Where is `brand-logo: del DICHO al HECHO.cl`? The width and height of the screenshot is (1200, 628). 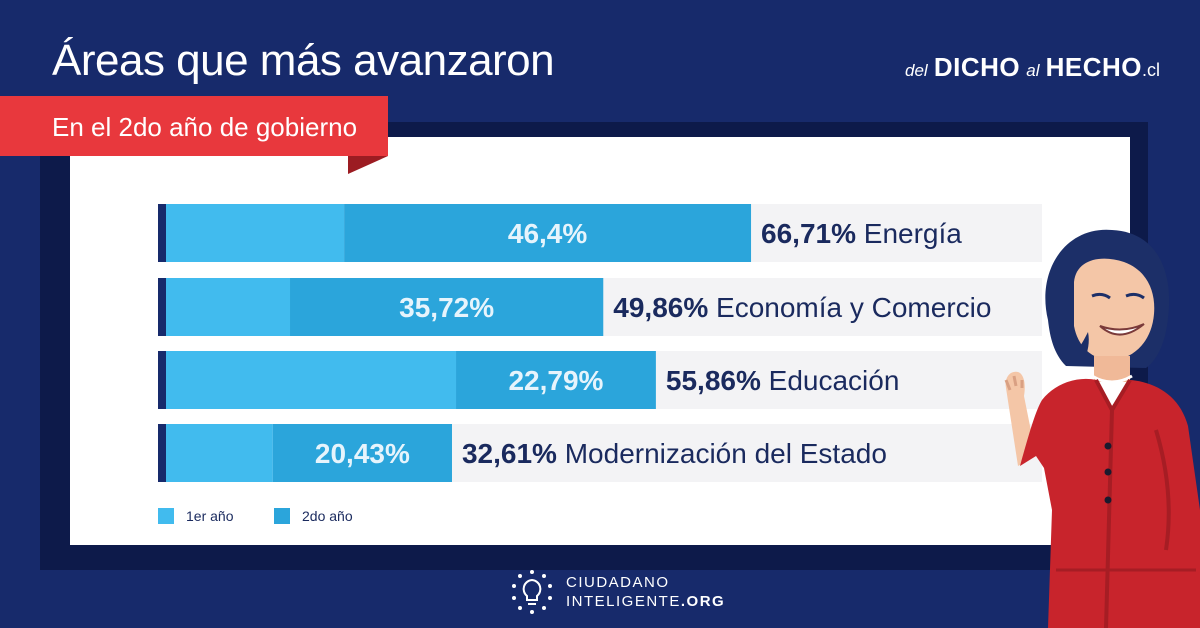
brand-logo: del DICHO al HECHO.cl is located at coordinates (1032, 67).